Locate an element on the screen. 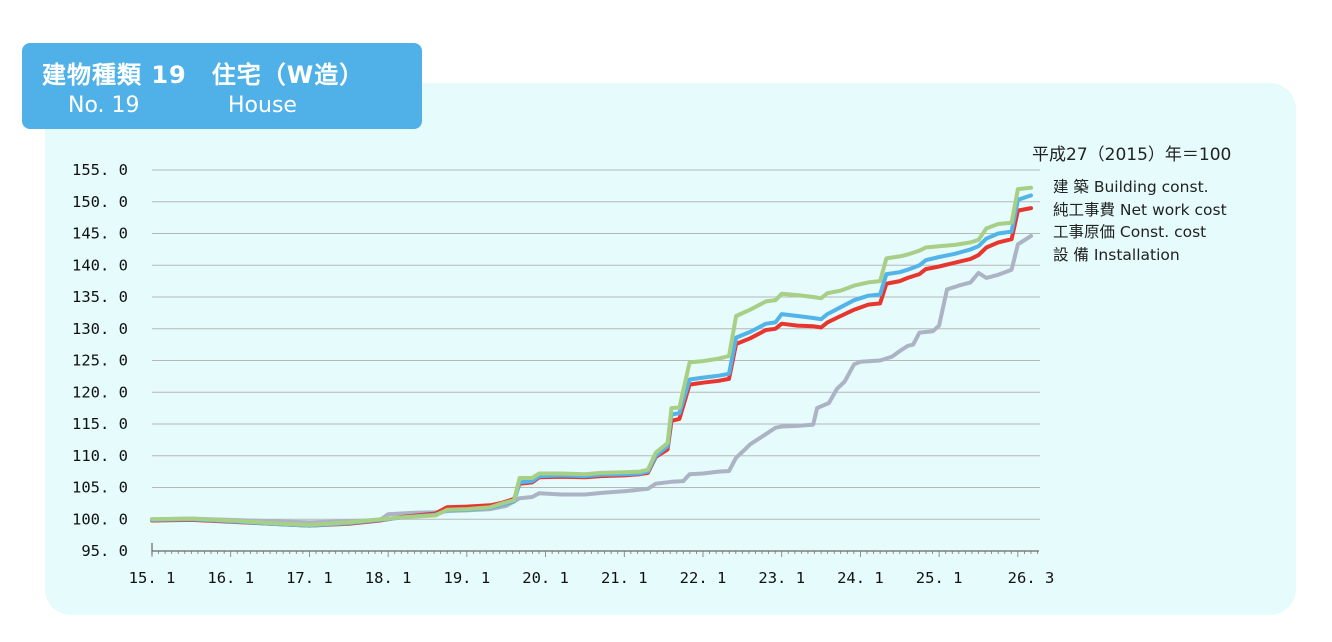  y-tick-label: 100. 0 is located at coordinates (100, 519).